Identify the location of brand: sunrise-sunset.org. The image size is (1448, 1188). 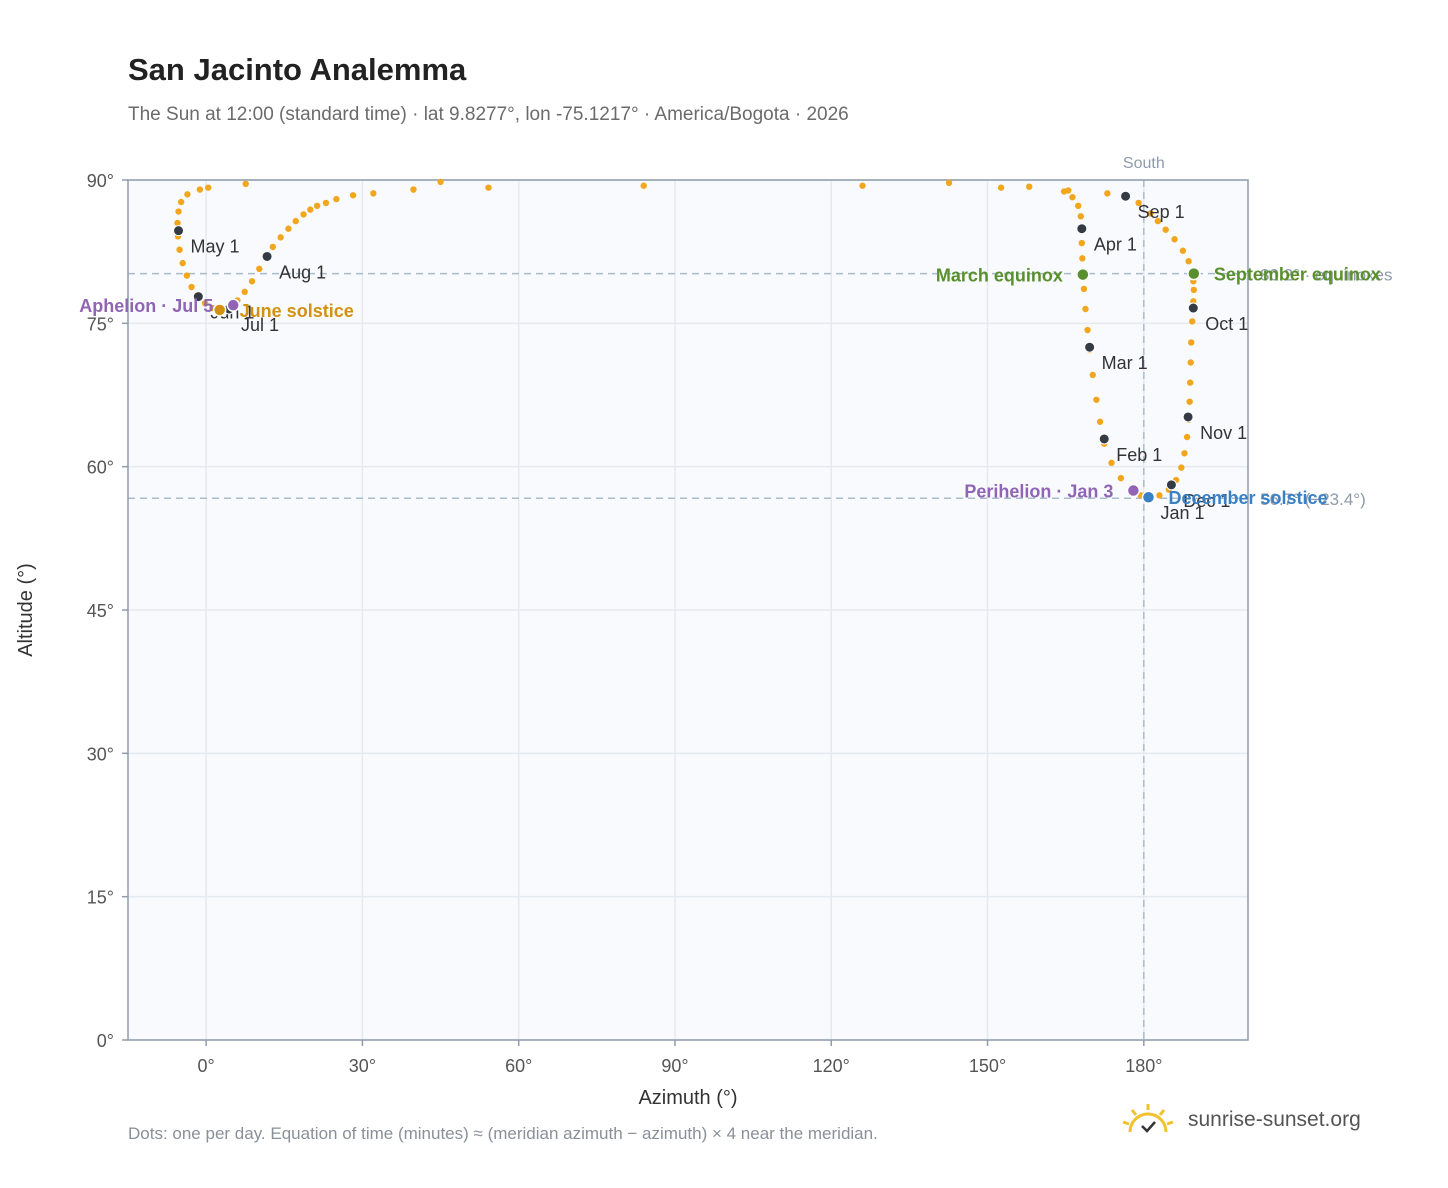
(1240, 1120).